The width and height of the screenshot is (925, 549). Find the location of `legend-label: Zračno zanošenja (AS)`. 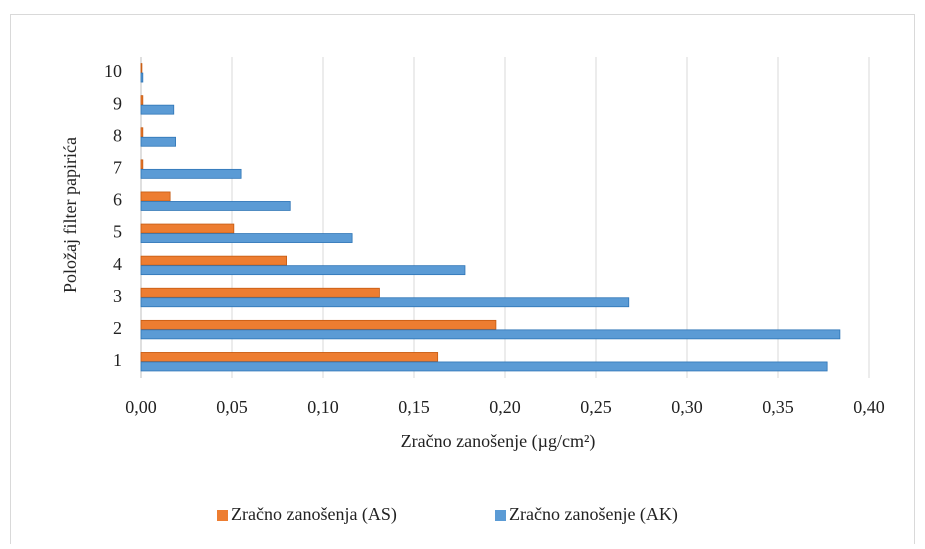

legend-label: Zračno zanošenja (AS) is located at coordinates (314, 514).